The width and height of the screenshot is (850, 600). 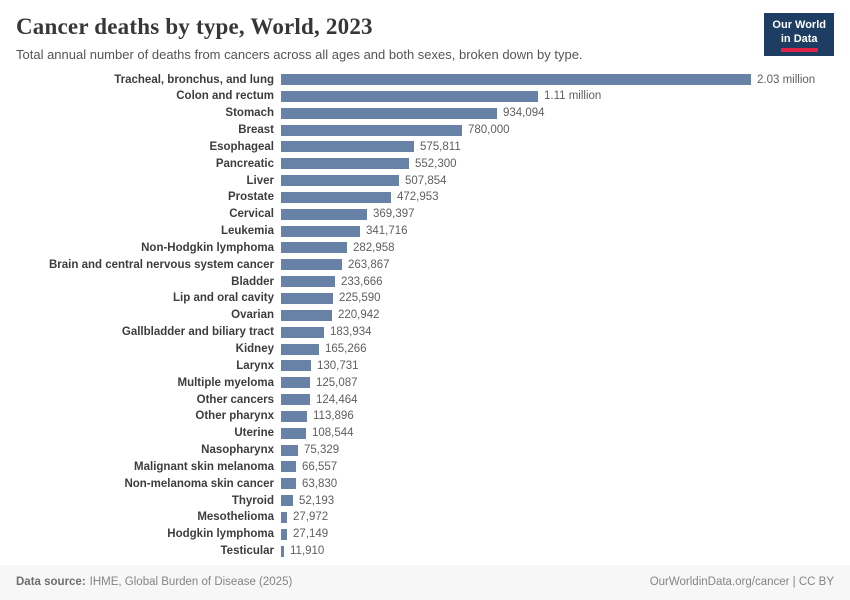 I want to click on chart-row: Non-Hodgkin lymphoma 282,958, so click(x=425, y=247).